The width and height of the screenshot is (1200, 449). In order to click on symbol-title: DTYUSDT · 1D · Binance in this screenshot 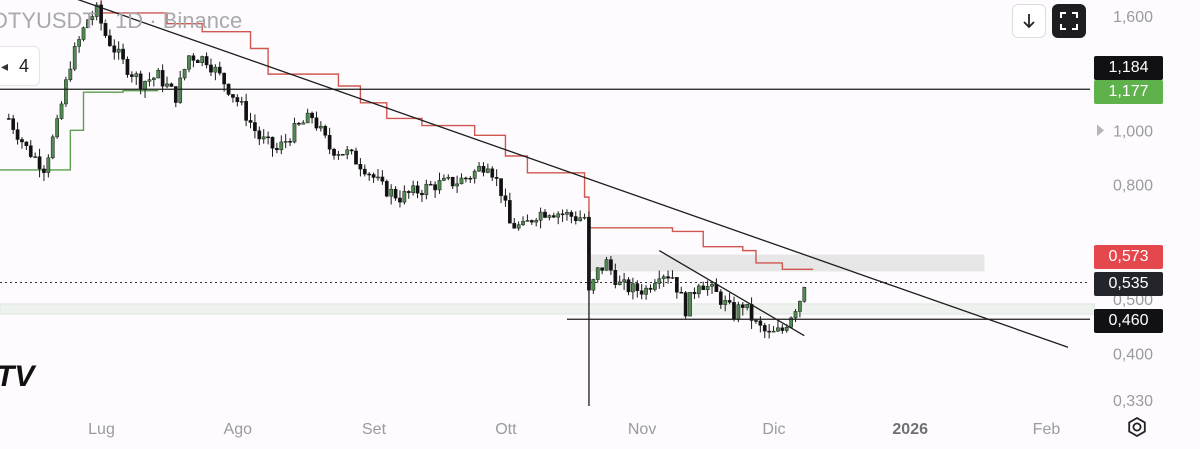, I will do `click(121, 20)`.